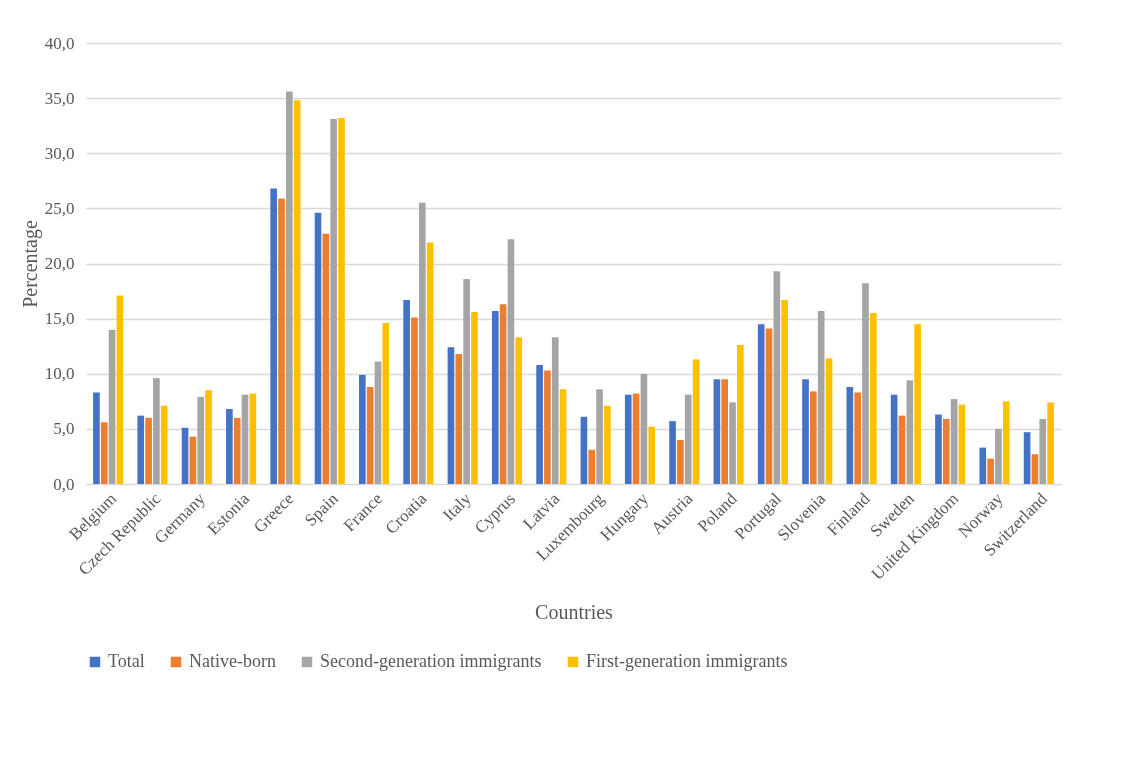 This screenshot has height=760, width=1131. Describe the element at coordinates (59, 98) in the screenshot. I see `y-tick-label: 35,0` at that location.